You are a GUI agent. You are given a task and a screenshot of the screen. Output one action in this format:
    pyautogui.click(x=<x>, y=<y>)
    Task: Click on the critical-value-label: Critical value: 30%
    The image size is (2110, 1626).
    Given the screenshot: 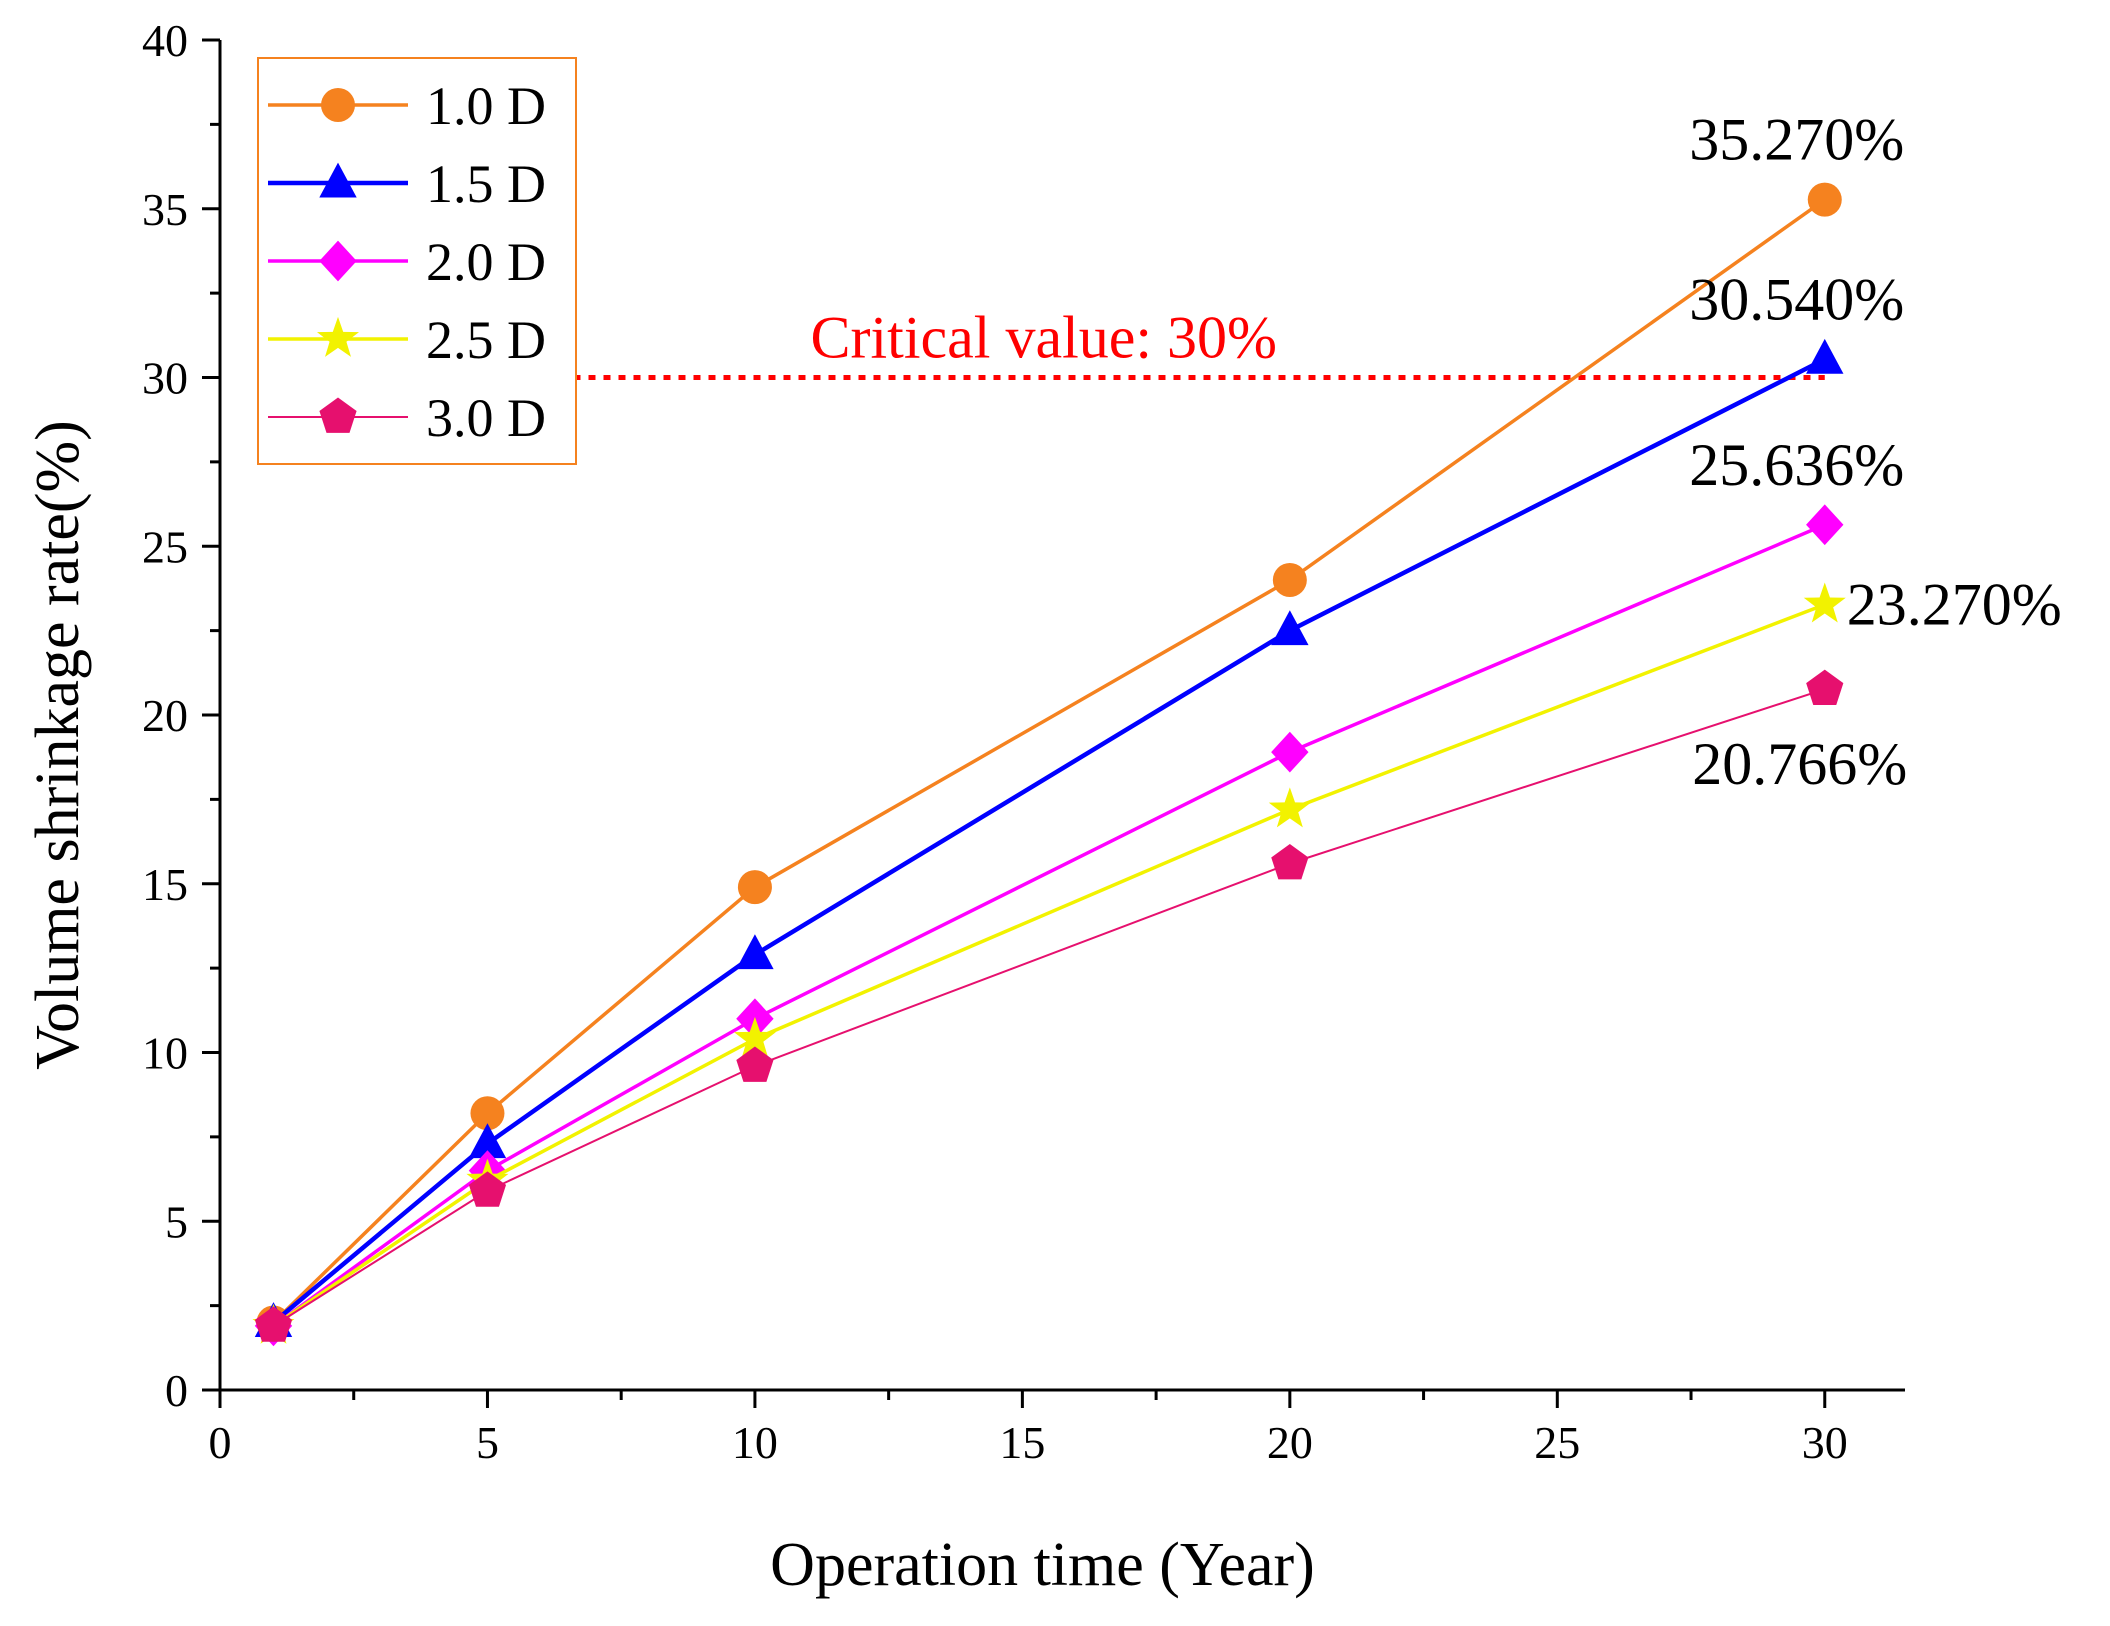 What is the action you would take?
    pyautogui.click(x=1044, y=338)
    